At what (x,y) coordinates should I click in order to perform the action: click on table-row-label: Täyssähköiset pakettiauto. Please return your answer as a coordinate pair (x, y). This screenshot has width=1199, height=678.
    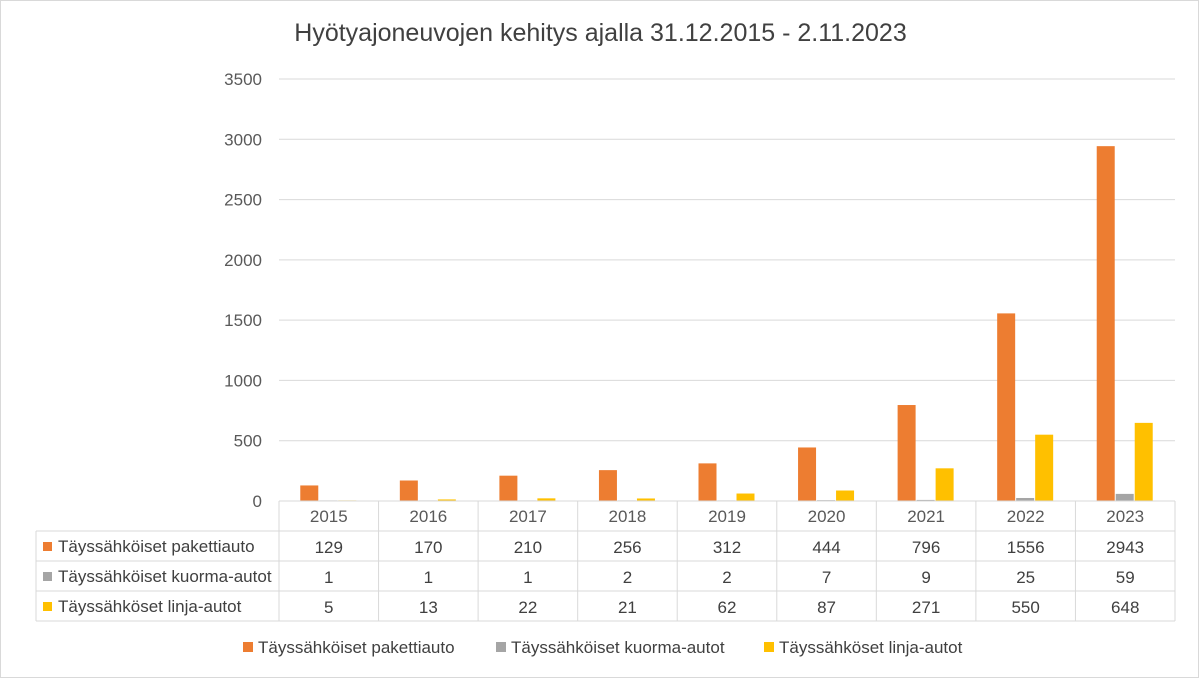
    Looking at the image, I should click on (156, 546).